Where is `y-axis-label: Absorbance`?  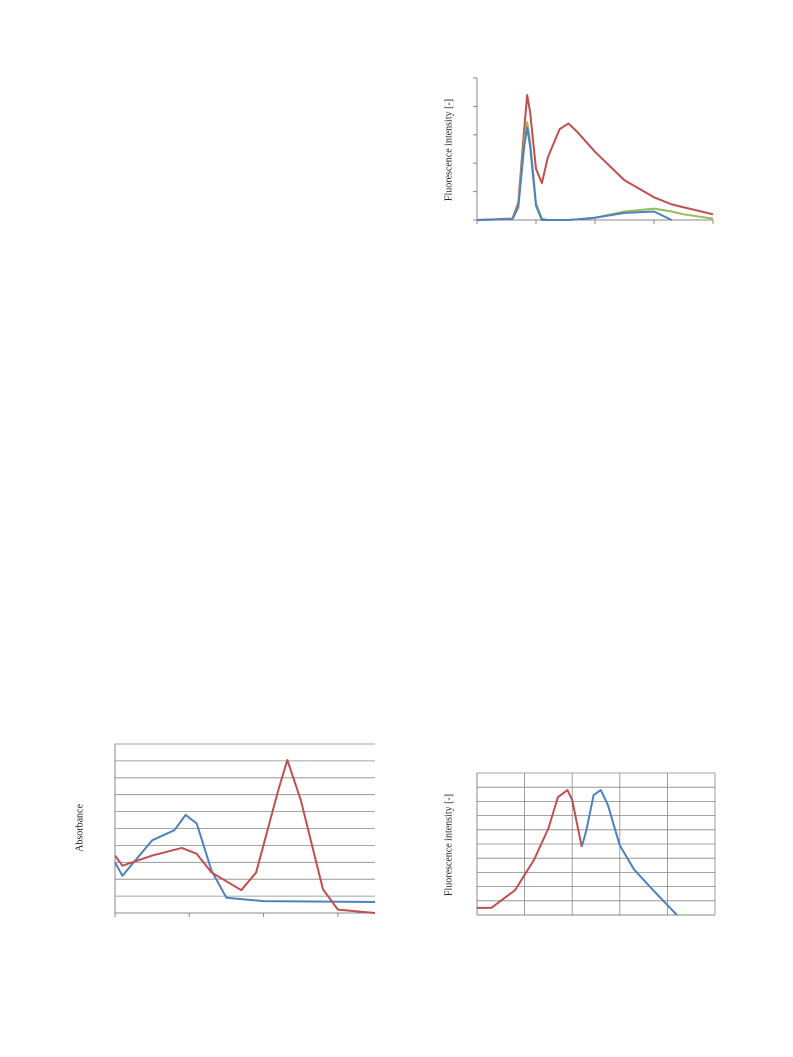 y-axis-label: Absorbance is located at coordinates (79, 828).